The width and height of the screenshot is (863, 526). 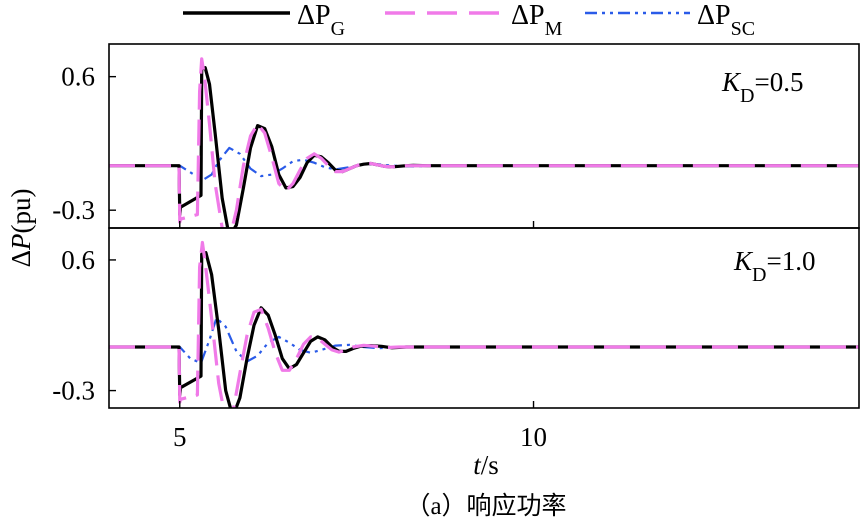 What do you see at coordinates (670, 20) in the screenshot?
I see `legend-entry-psc: ΔPSC` at bounding box center [670, 20].